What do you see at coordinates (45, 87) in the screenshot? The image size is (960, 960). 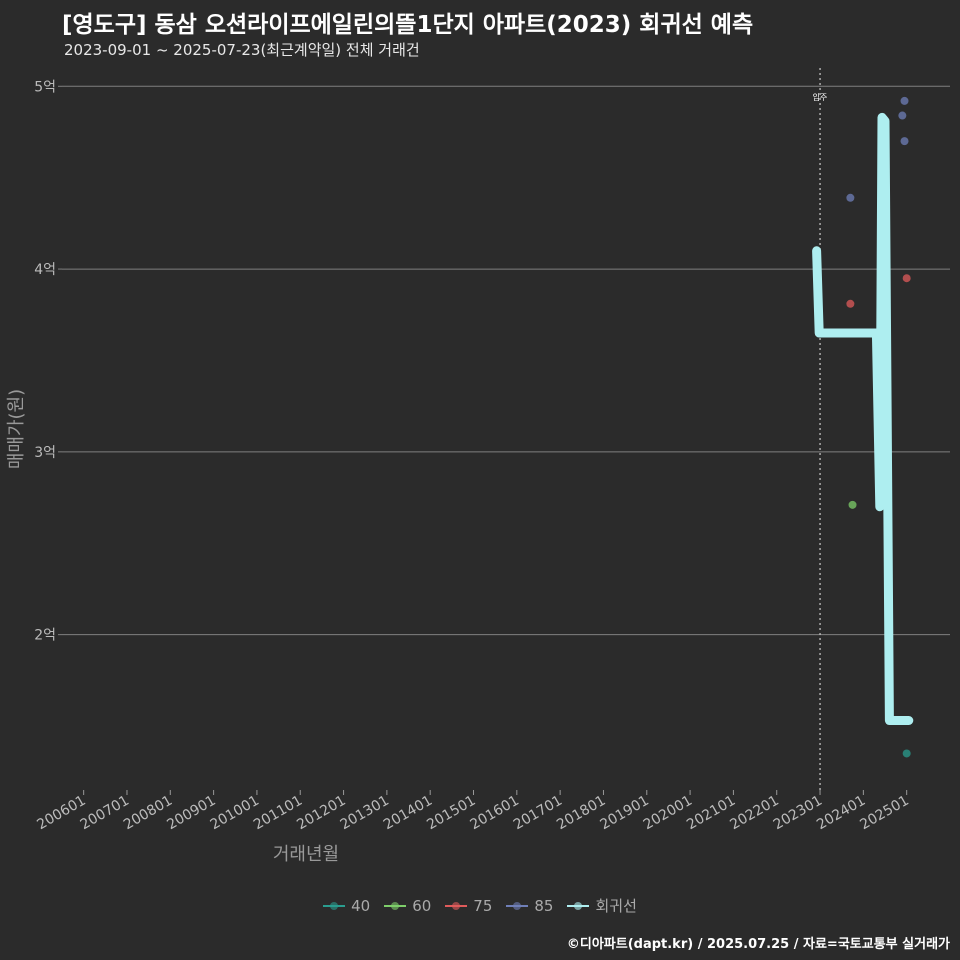 I see `y-tick-label: 5억` at bounding box center [45, 87].